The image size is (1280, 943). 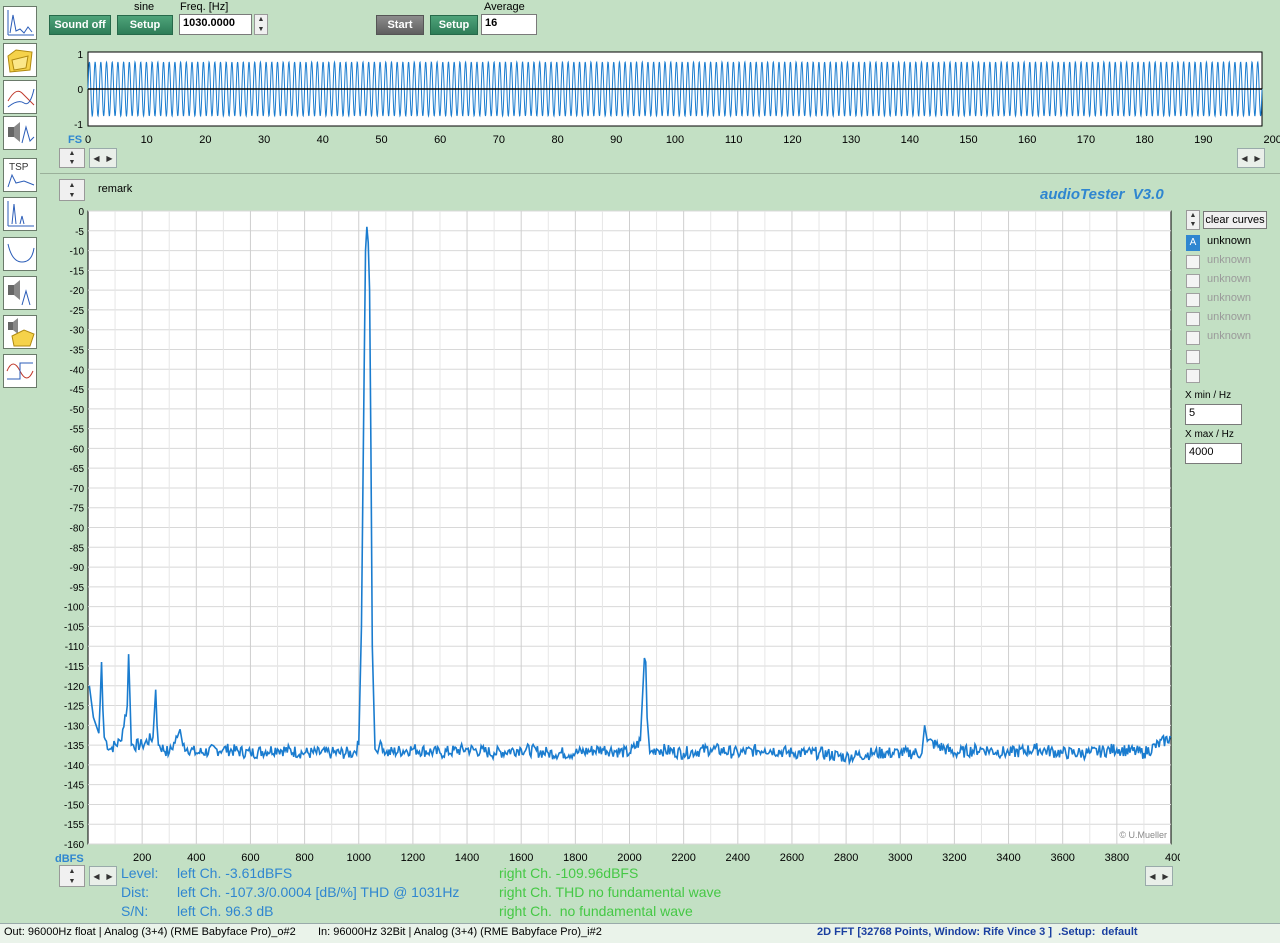 What do you see at coordinates (72, 158) in the screenshot?
I see `scope-y-spinner: ▲ ▼` at bounding box center [72, 158].